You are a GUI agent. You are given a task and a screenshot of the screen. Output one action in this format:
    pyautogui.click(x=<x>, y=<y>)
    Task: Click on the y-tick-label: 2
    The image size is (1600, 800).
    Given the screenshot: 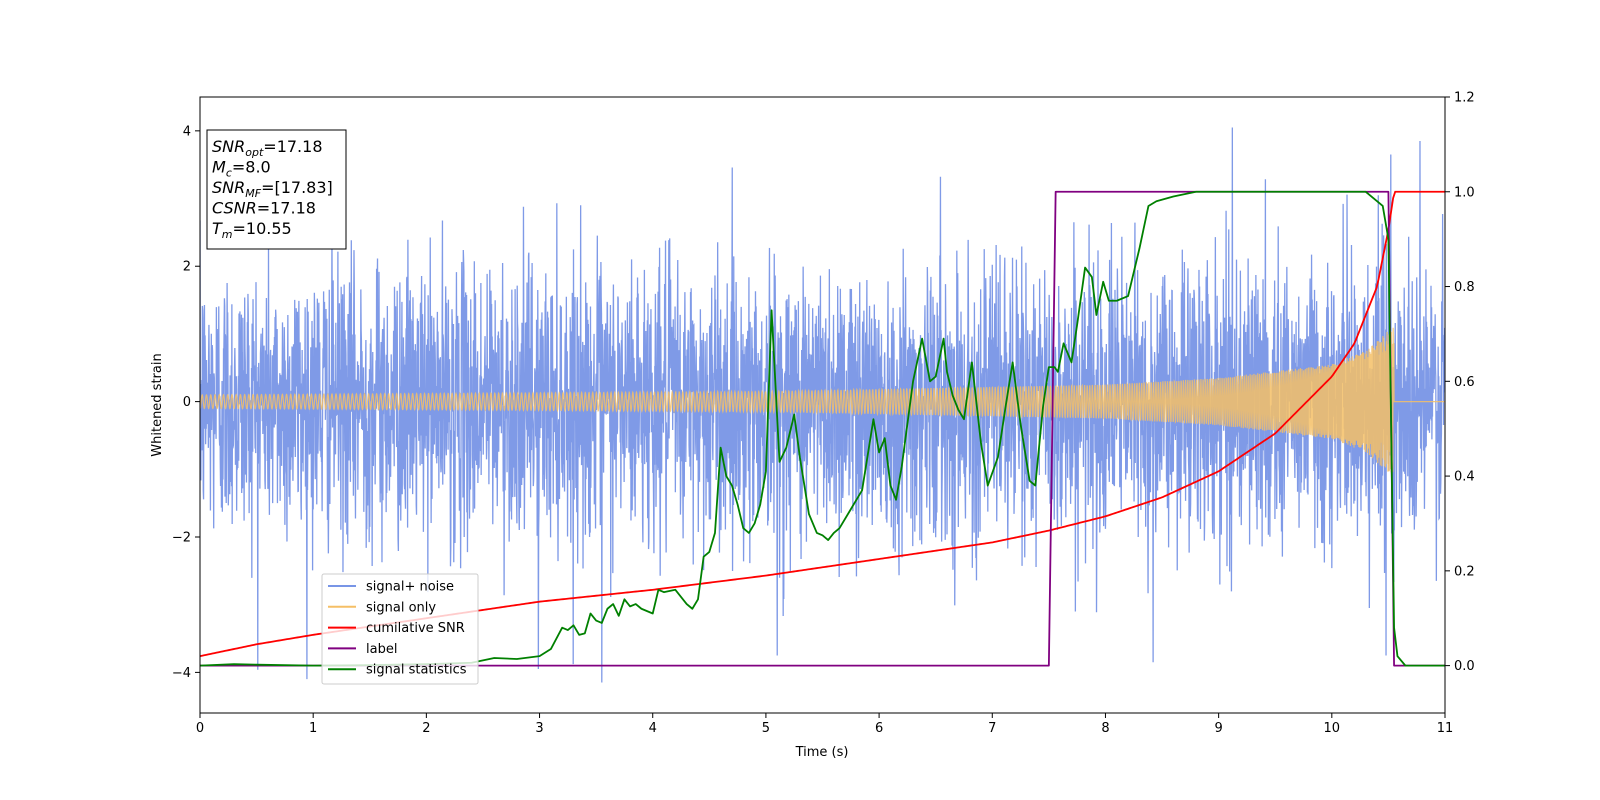 What is the action you would take?
    pyautogui.click(x=187, y=267)
    